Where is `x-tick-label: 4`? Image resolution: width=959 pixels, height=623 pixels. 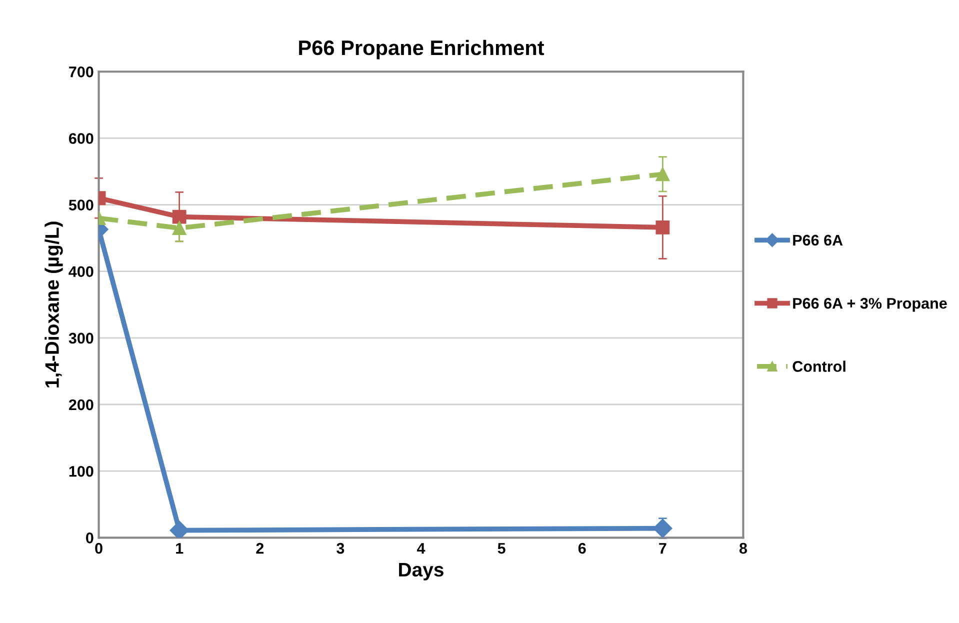 x-tick-label: 4 is located at coordinates (421, 548).